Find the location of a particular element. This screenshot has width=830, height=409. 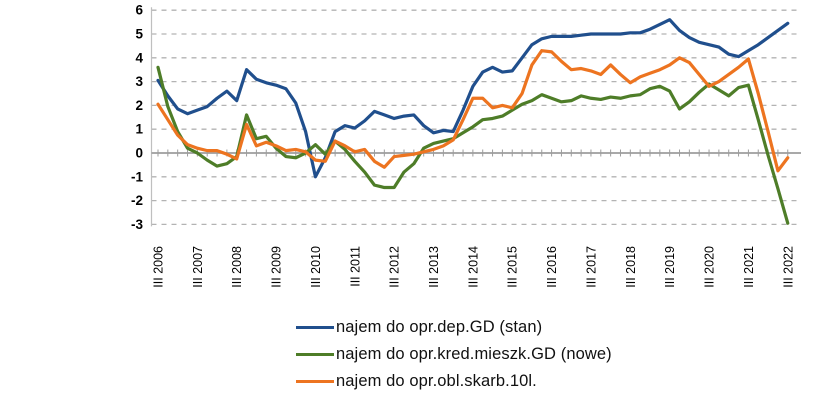

svg-text: III 2020 is located at coordinates (710, 267).